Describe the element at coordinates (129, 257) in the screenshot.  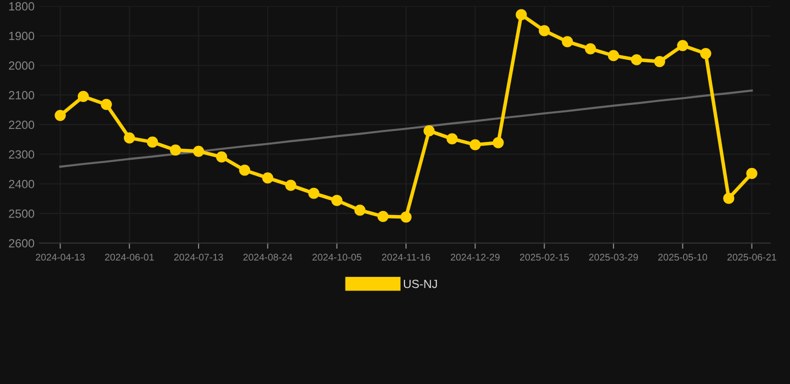
I see `x-tick-label: 2024-06-01` at that location.